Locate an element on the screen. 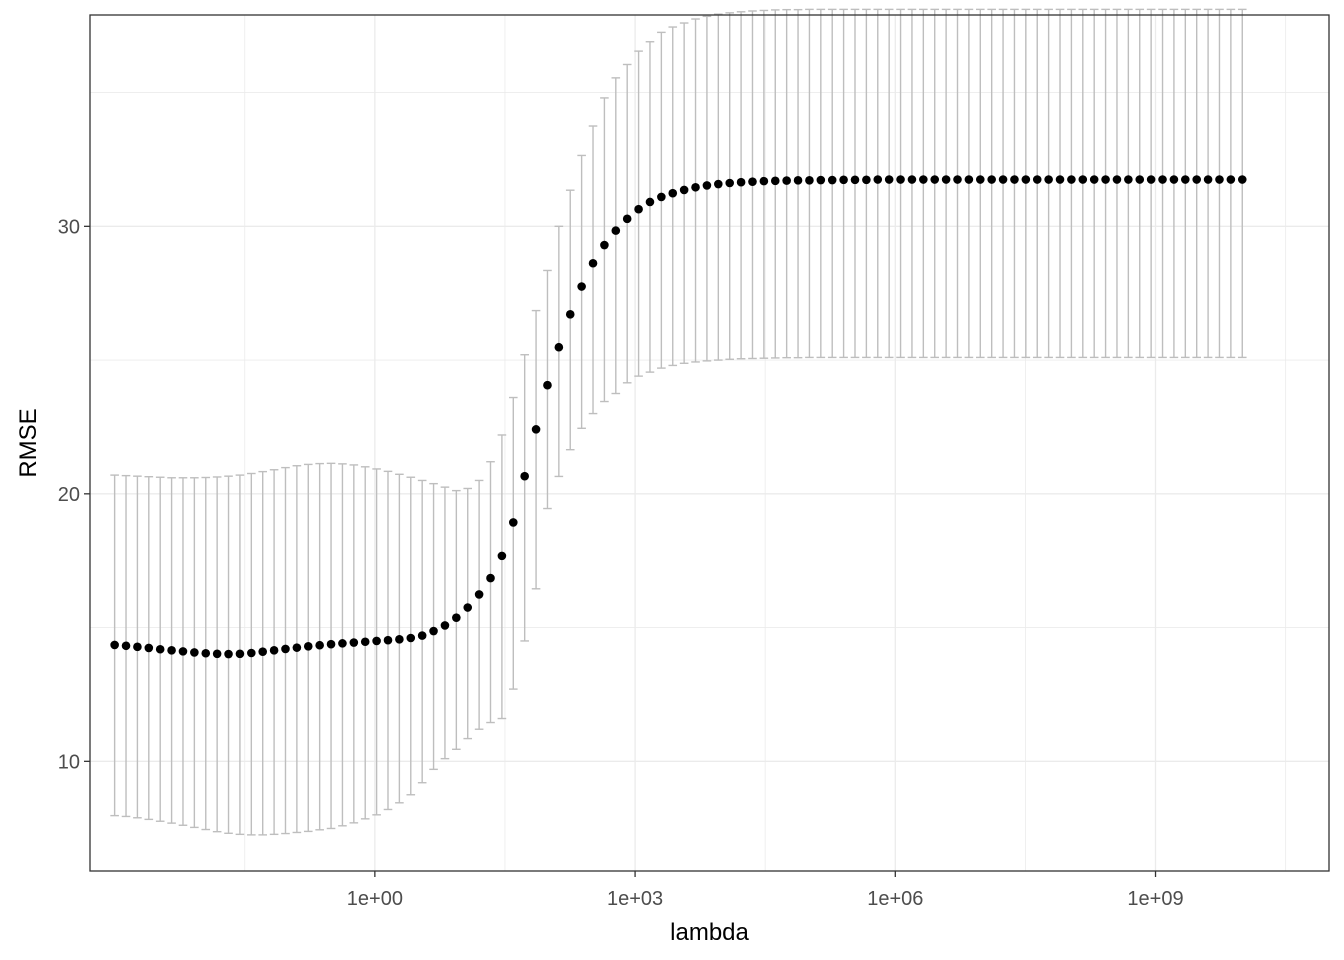 This screenshot has height=960, width=1344. y-axis-title: RMSE is located at coordinates (28, 442).